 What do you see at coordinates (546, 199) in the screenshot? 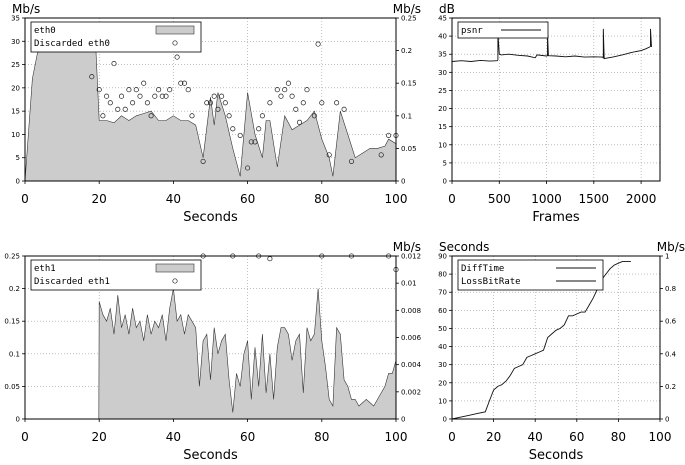
I see `x-tick-label: 1000` at bounding box center [546, 199].